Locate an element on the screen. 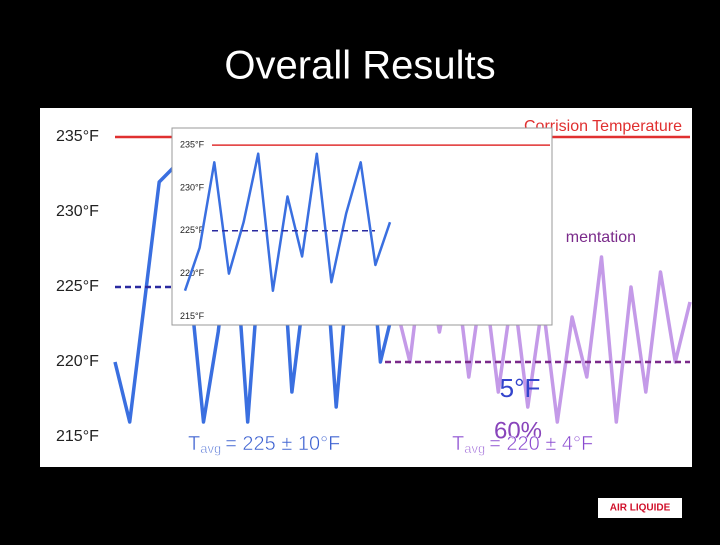 This screenshot has height=545, width=720. average-value: = 220 ± 4°F is located at coordinates (541, 444).